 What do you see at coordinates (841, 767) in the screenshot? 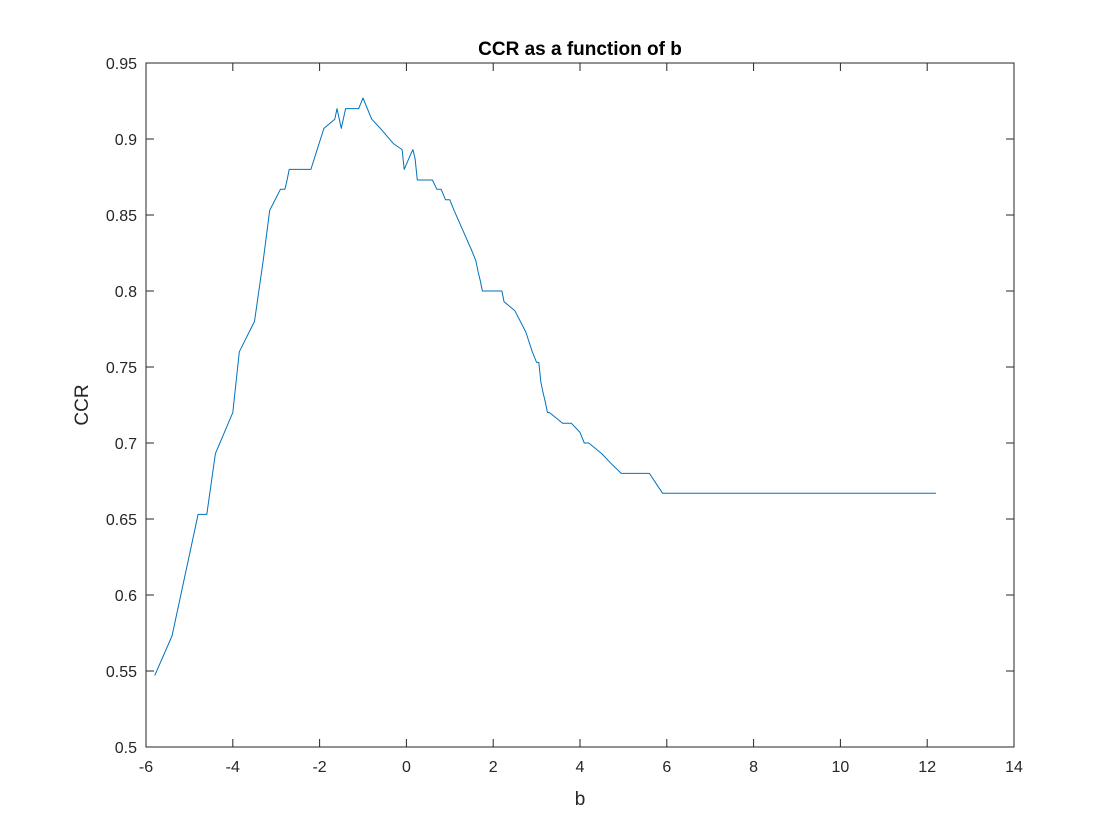
I see `x-tick-label: 10` at bounding box center [841, 767].